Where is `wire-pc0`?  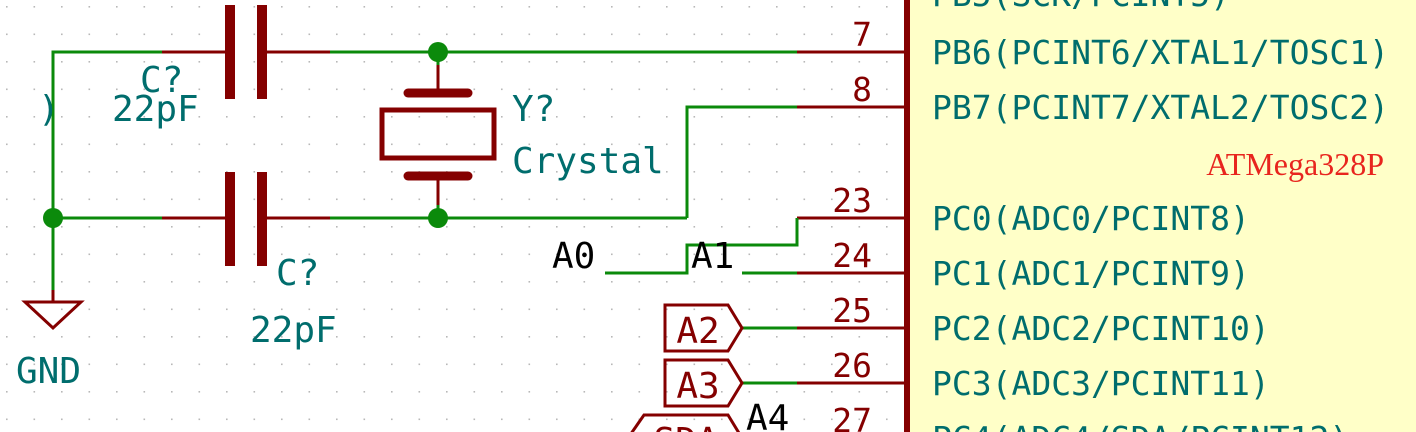
wire-pc0 is located at coordinates (702, 246).